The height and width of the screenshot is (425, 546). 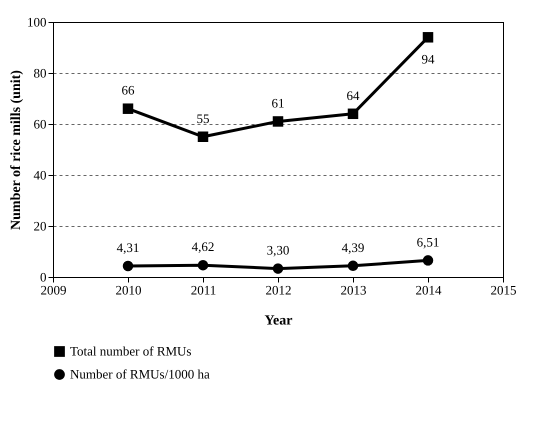 What do you see at coordinates (16, 150) in the screenshot?
I see `y-axis-title: Number of rice mills (unit)` at bounding box center [16, 150].